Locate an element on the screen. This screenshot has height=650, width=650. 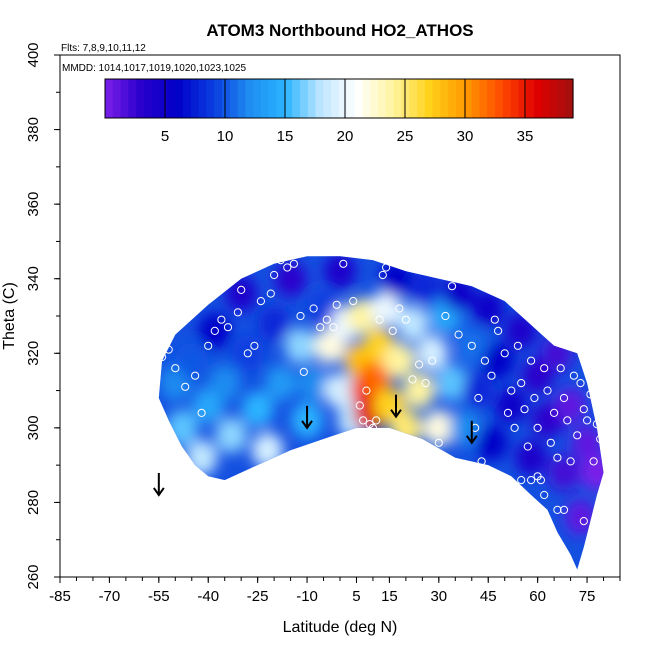
arrow-marker is located at coordinates (471, 432).